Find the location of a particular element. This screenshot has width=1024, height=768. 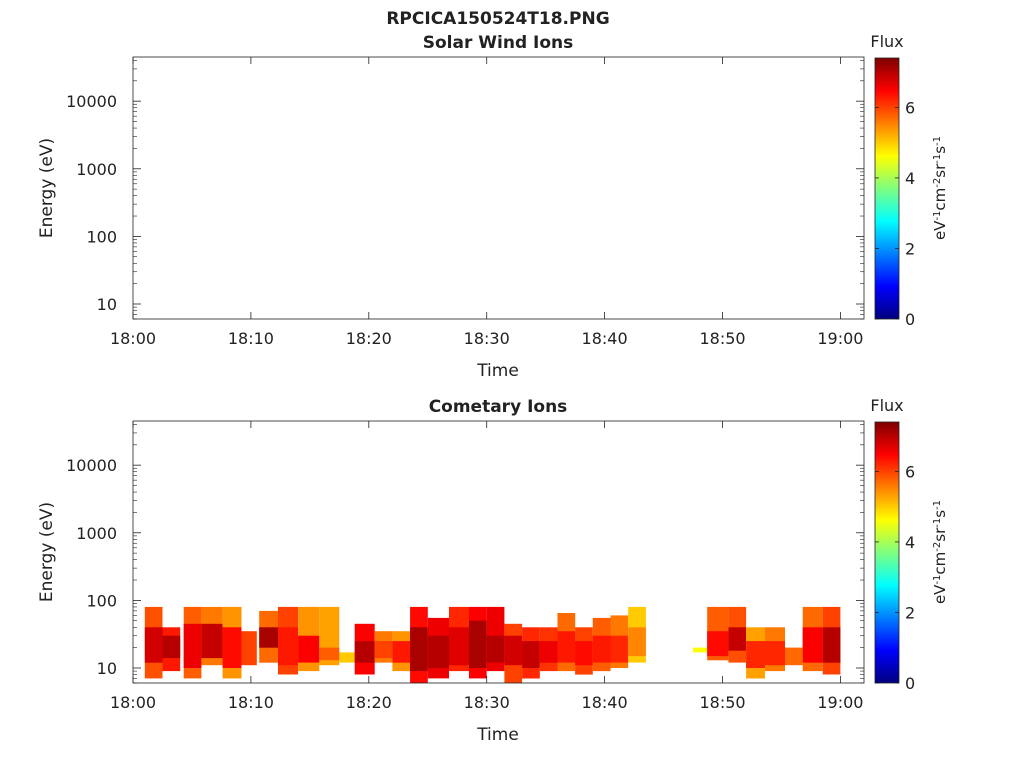

colorbar-solar-wind: Flux 0 2 4 6 eV-1cm-2sr-1s-1 is located at coordinates (909, 180).